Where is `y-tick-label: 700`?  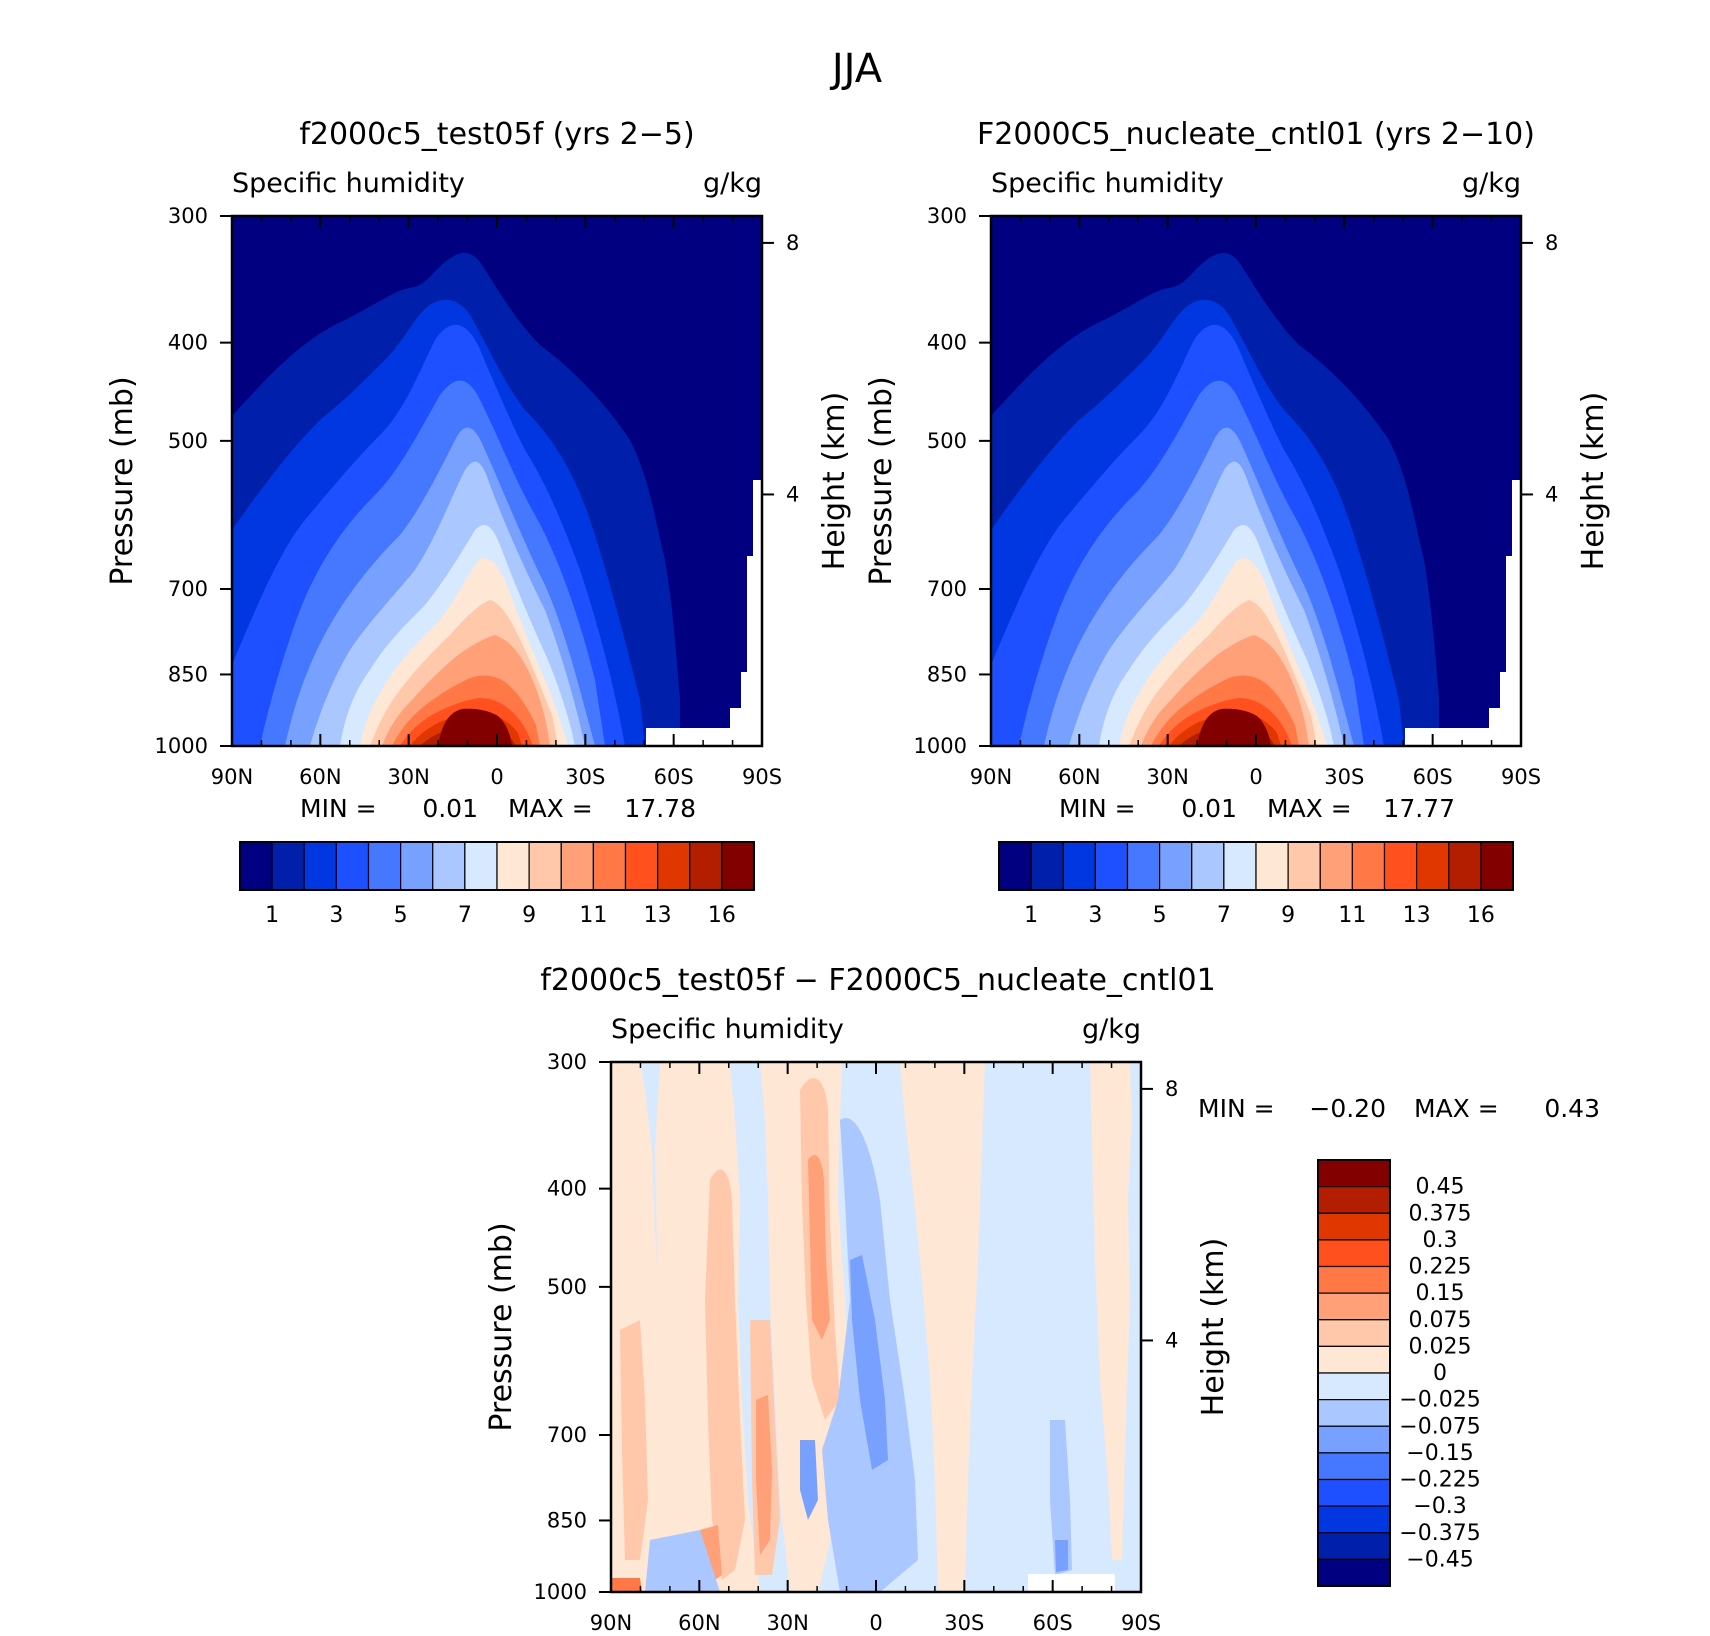 y-tick-label: 700 is located at coordinates (567, 1435).